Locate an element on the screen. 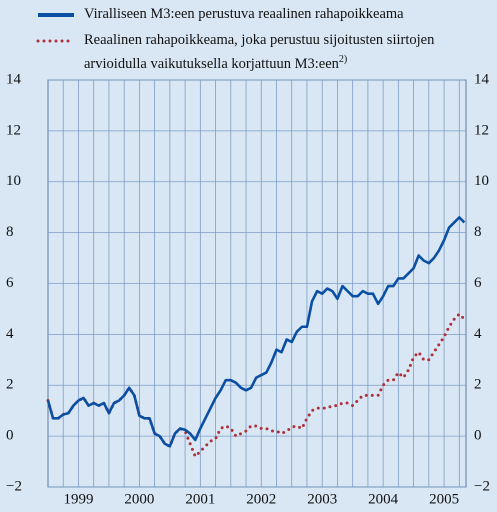 The width and height of the screenshot is (497, 512). y2-tick-label: −2 is located at coordinates (482, 486).